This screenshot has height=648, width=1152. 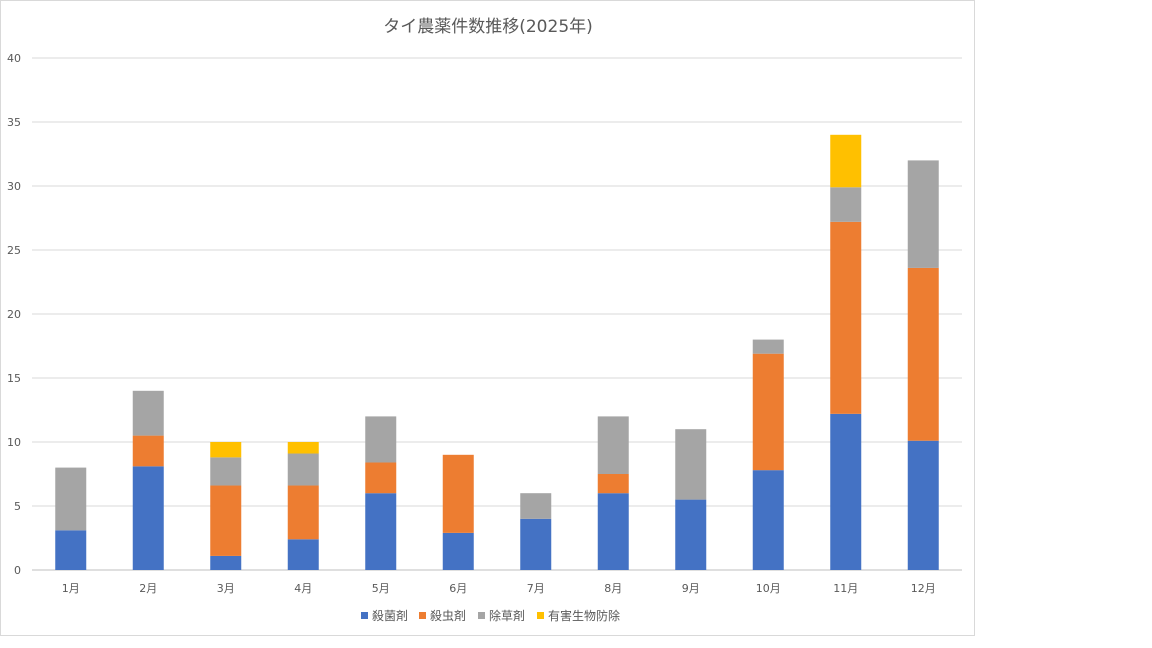 What do you see at coordinates (17, 570) in the screenshot?
I see `y-tick-label: 0` at bounding box center [17, 570].